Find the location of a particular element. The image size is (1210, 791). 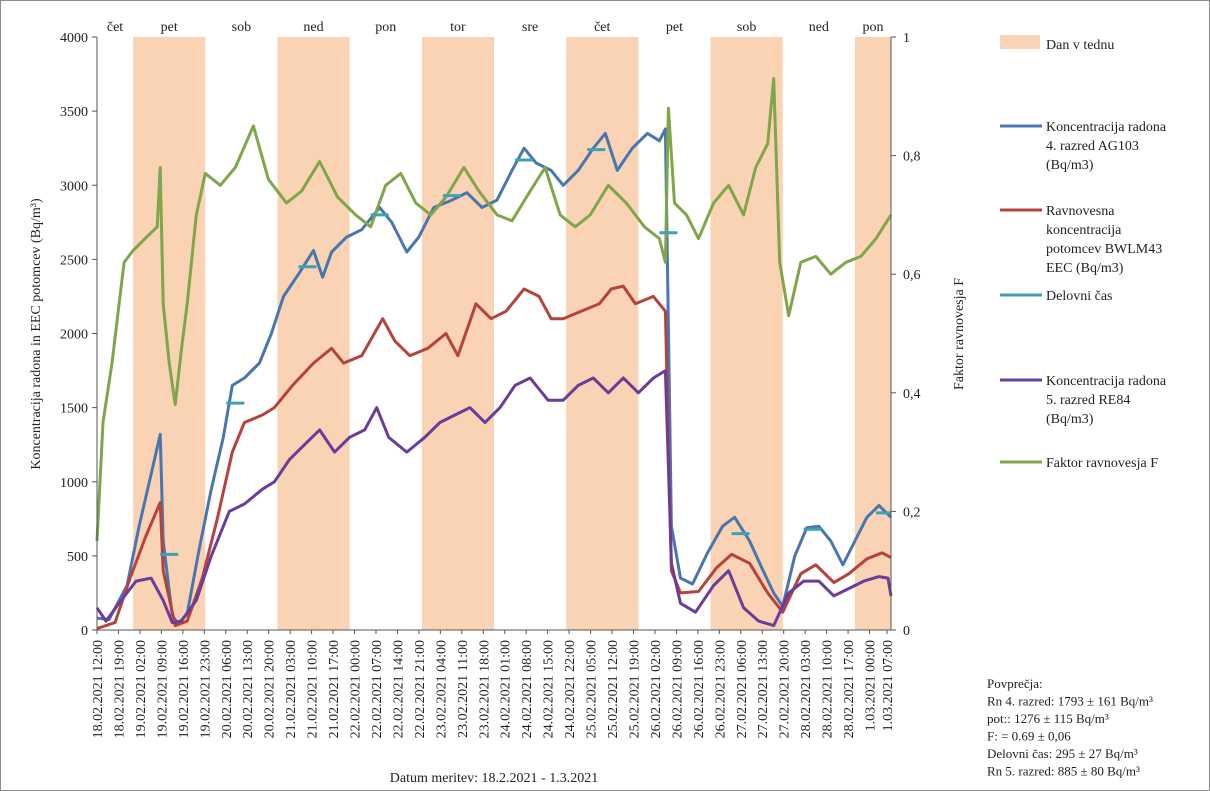

y-left-tick-label: 2500 is located at coordinates (74, 260).